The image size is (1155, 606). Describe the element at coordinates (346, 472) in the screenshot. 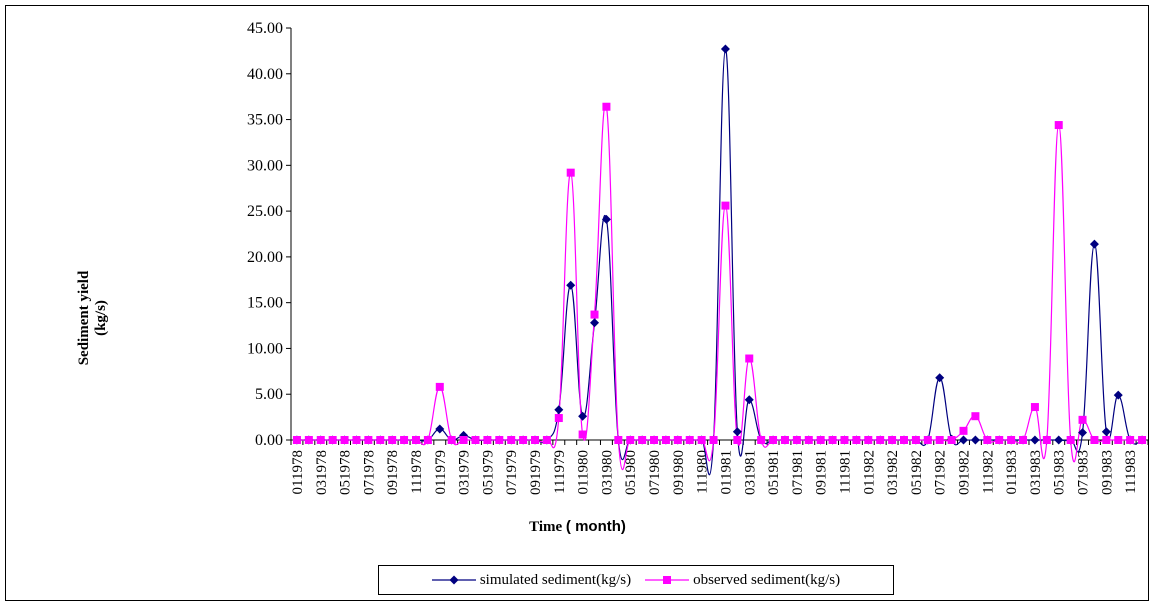

I see `x-tick-label: 051978` at that location.